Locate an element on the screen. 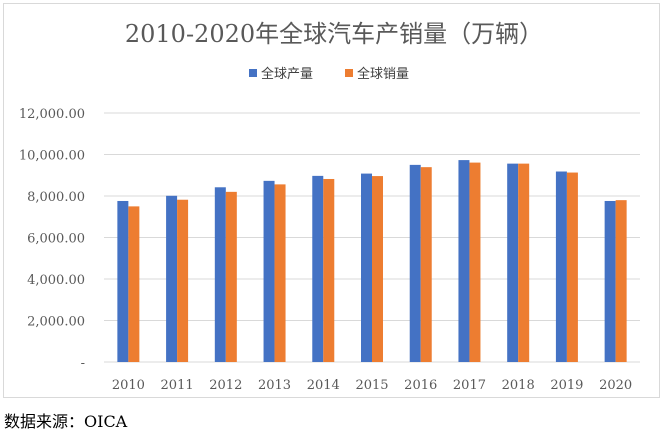 This screenshot has width=664, height=437. y-tick-label-4: 8,000.00 is located at coordinates (56, 197).